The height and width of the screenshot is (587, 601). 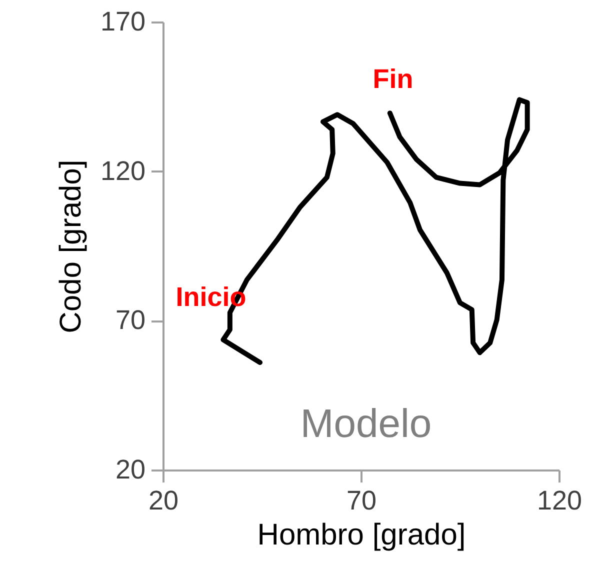 What do you see at coordinates (361, 535) in the screenshot?
I see `x-axis-title: Hombro [grado]` at bounding box center [361, 535].